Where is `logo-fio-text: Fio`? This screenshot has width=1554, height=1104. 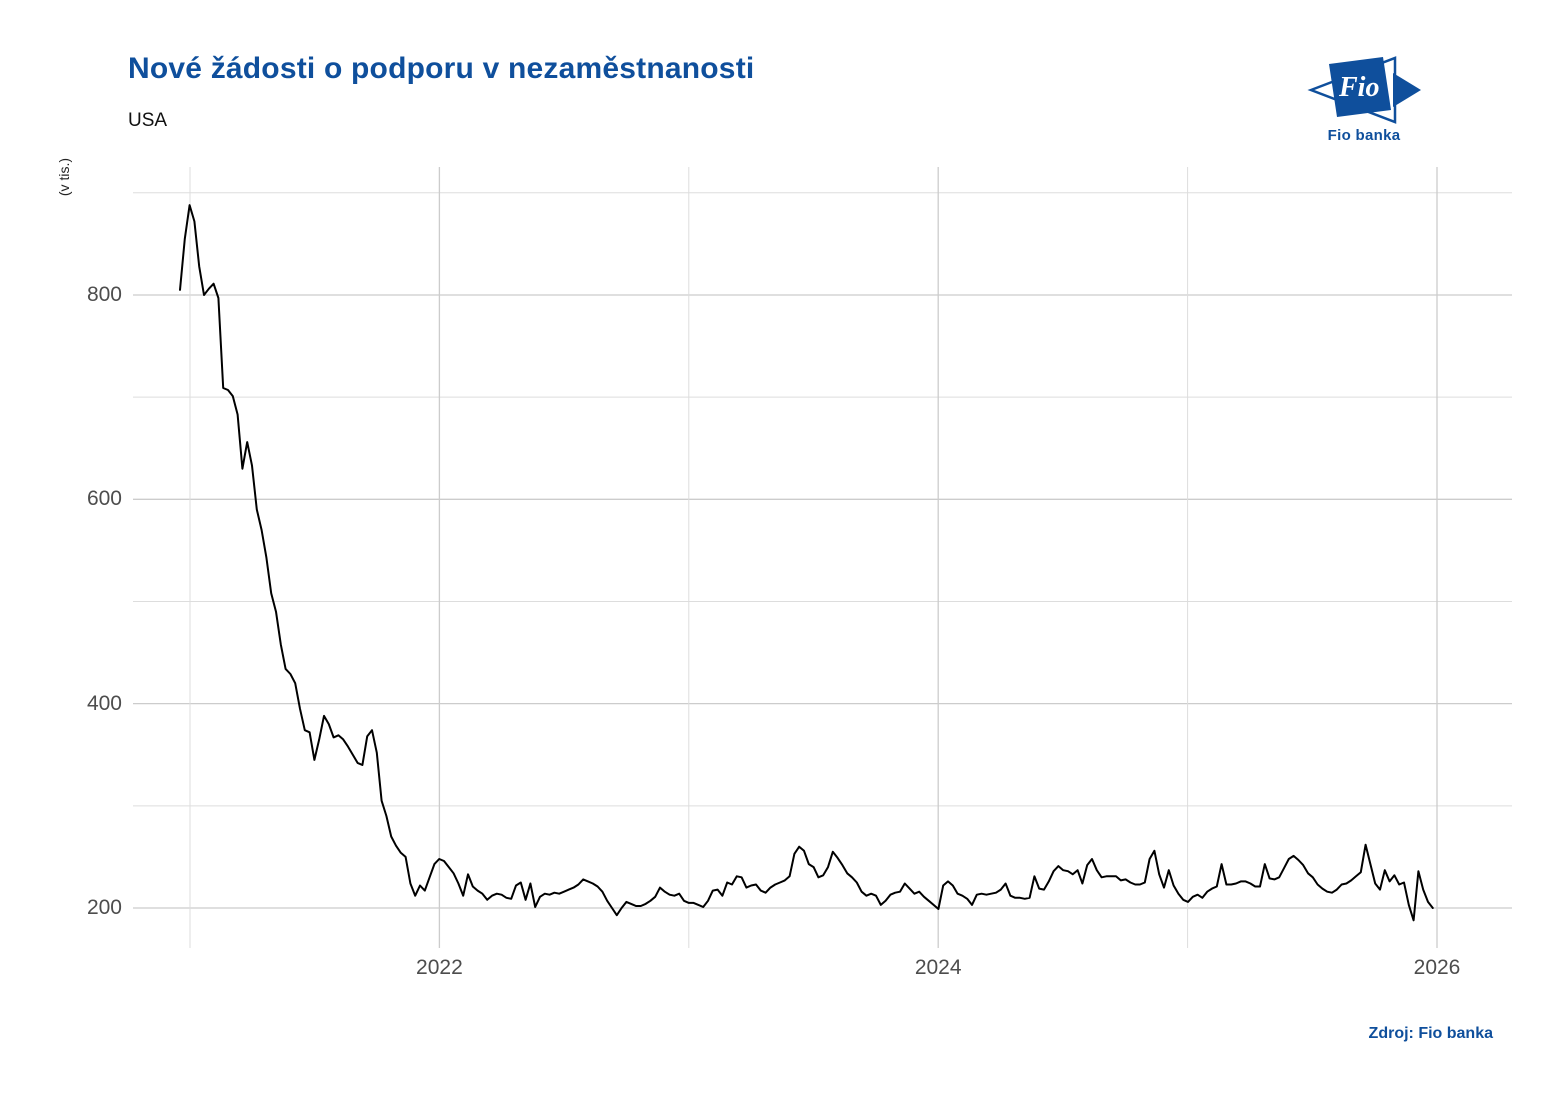
logo-fio-text: Fio is located at coordinates (1358, 87).